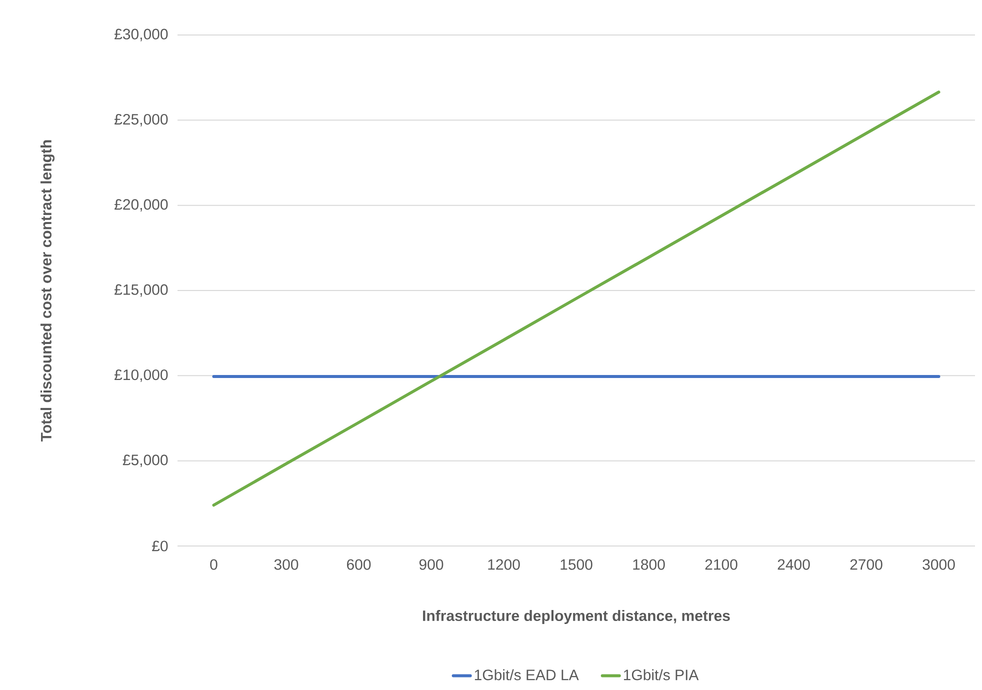 This screenshot has height=690, width=982. I want to click on y-tick-label: £5,000, so click(145, 461).